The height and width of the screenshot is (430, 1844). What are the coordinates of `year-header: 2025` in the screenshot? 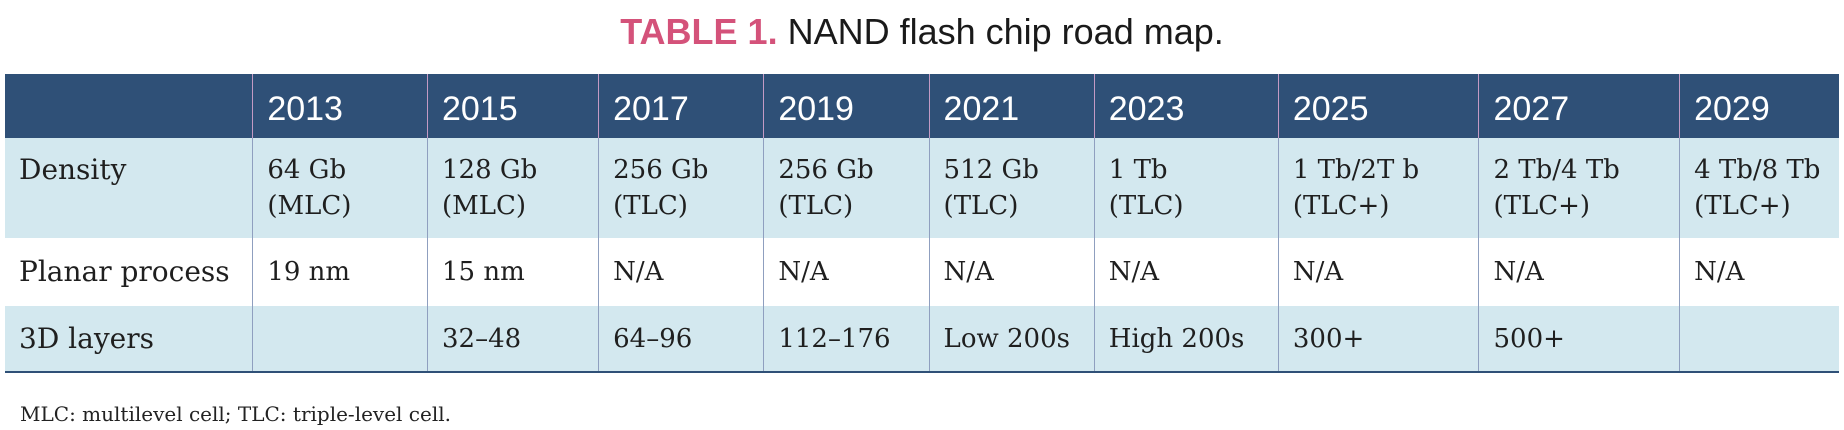 It's located at (1379, 106).